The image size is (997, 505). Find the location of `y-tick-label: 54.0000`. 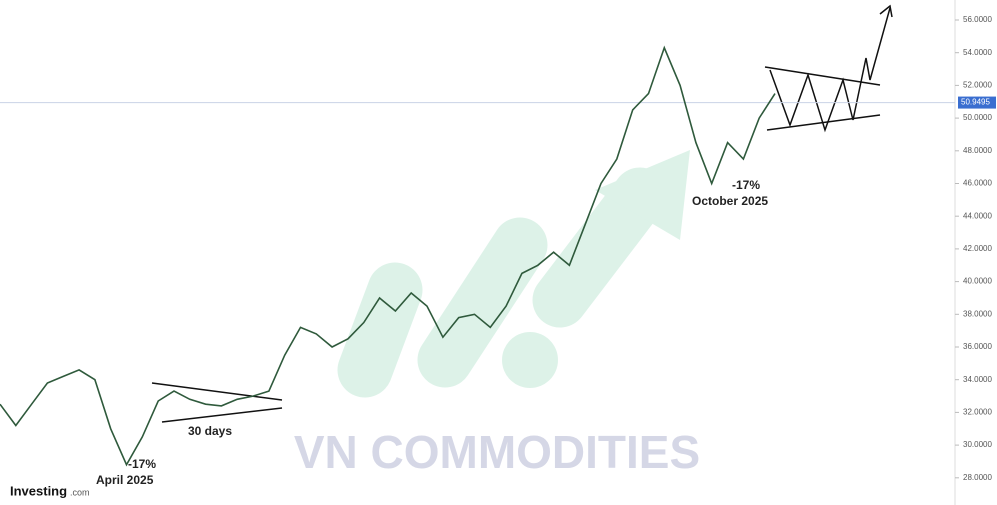

y-tick-label: 54.0000 is located at coordinates (977, 52).